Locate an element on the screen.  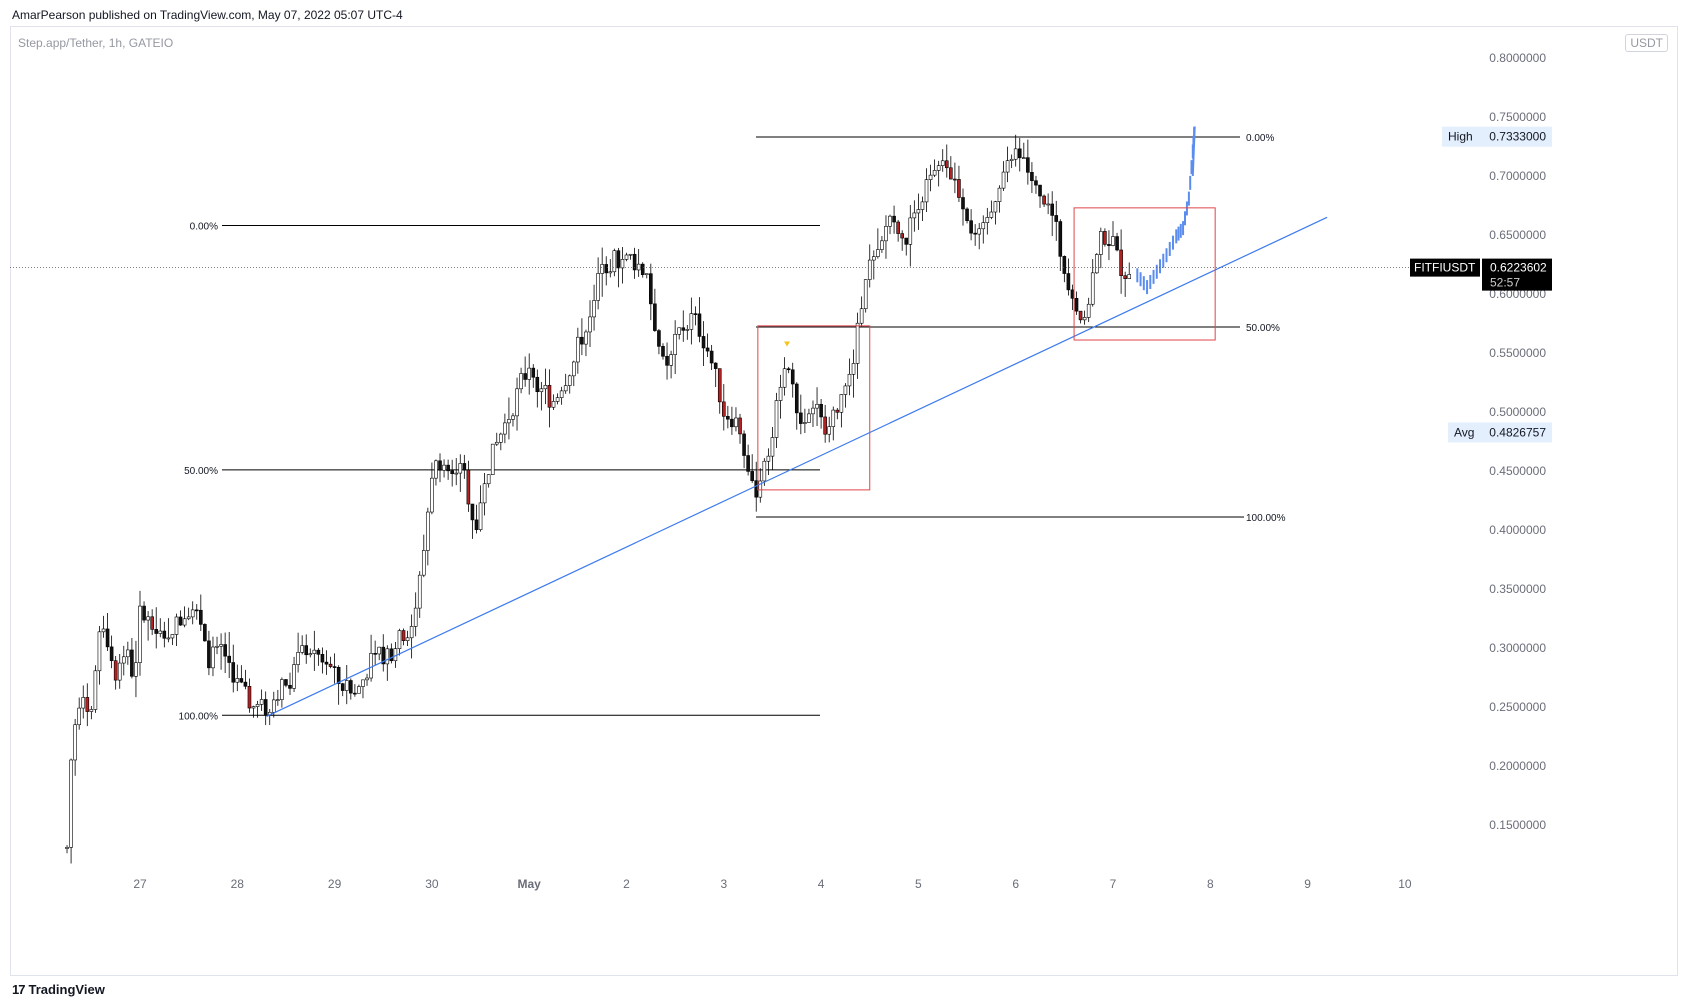
rectangle-annotation is located at coordinates (814, 408).